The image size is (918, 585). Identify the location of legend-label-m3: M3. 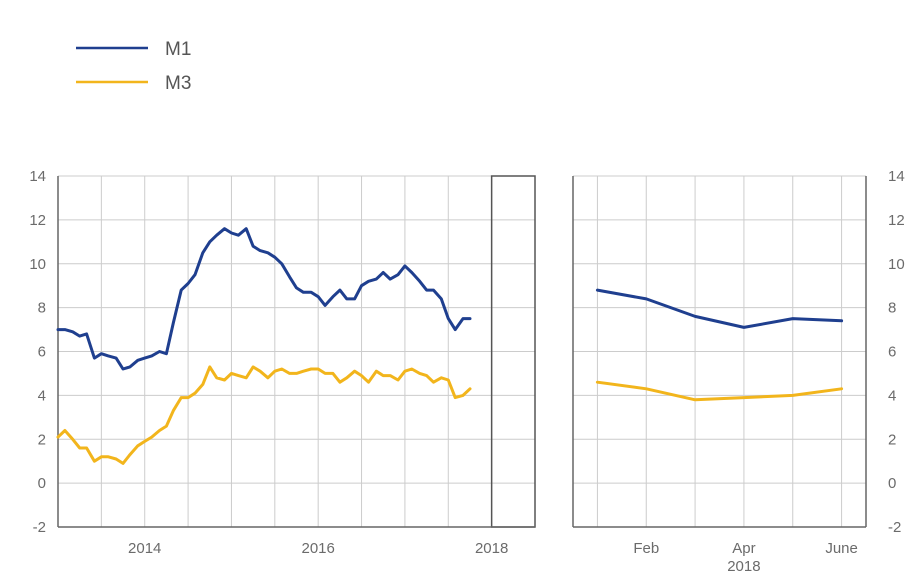
(178, 83).